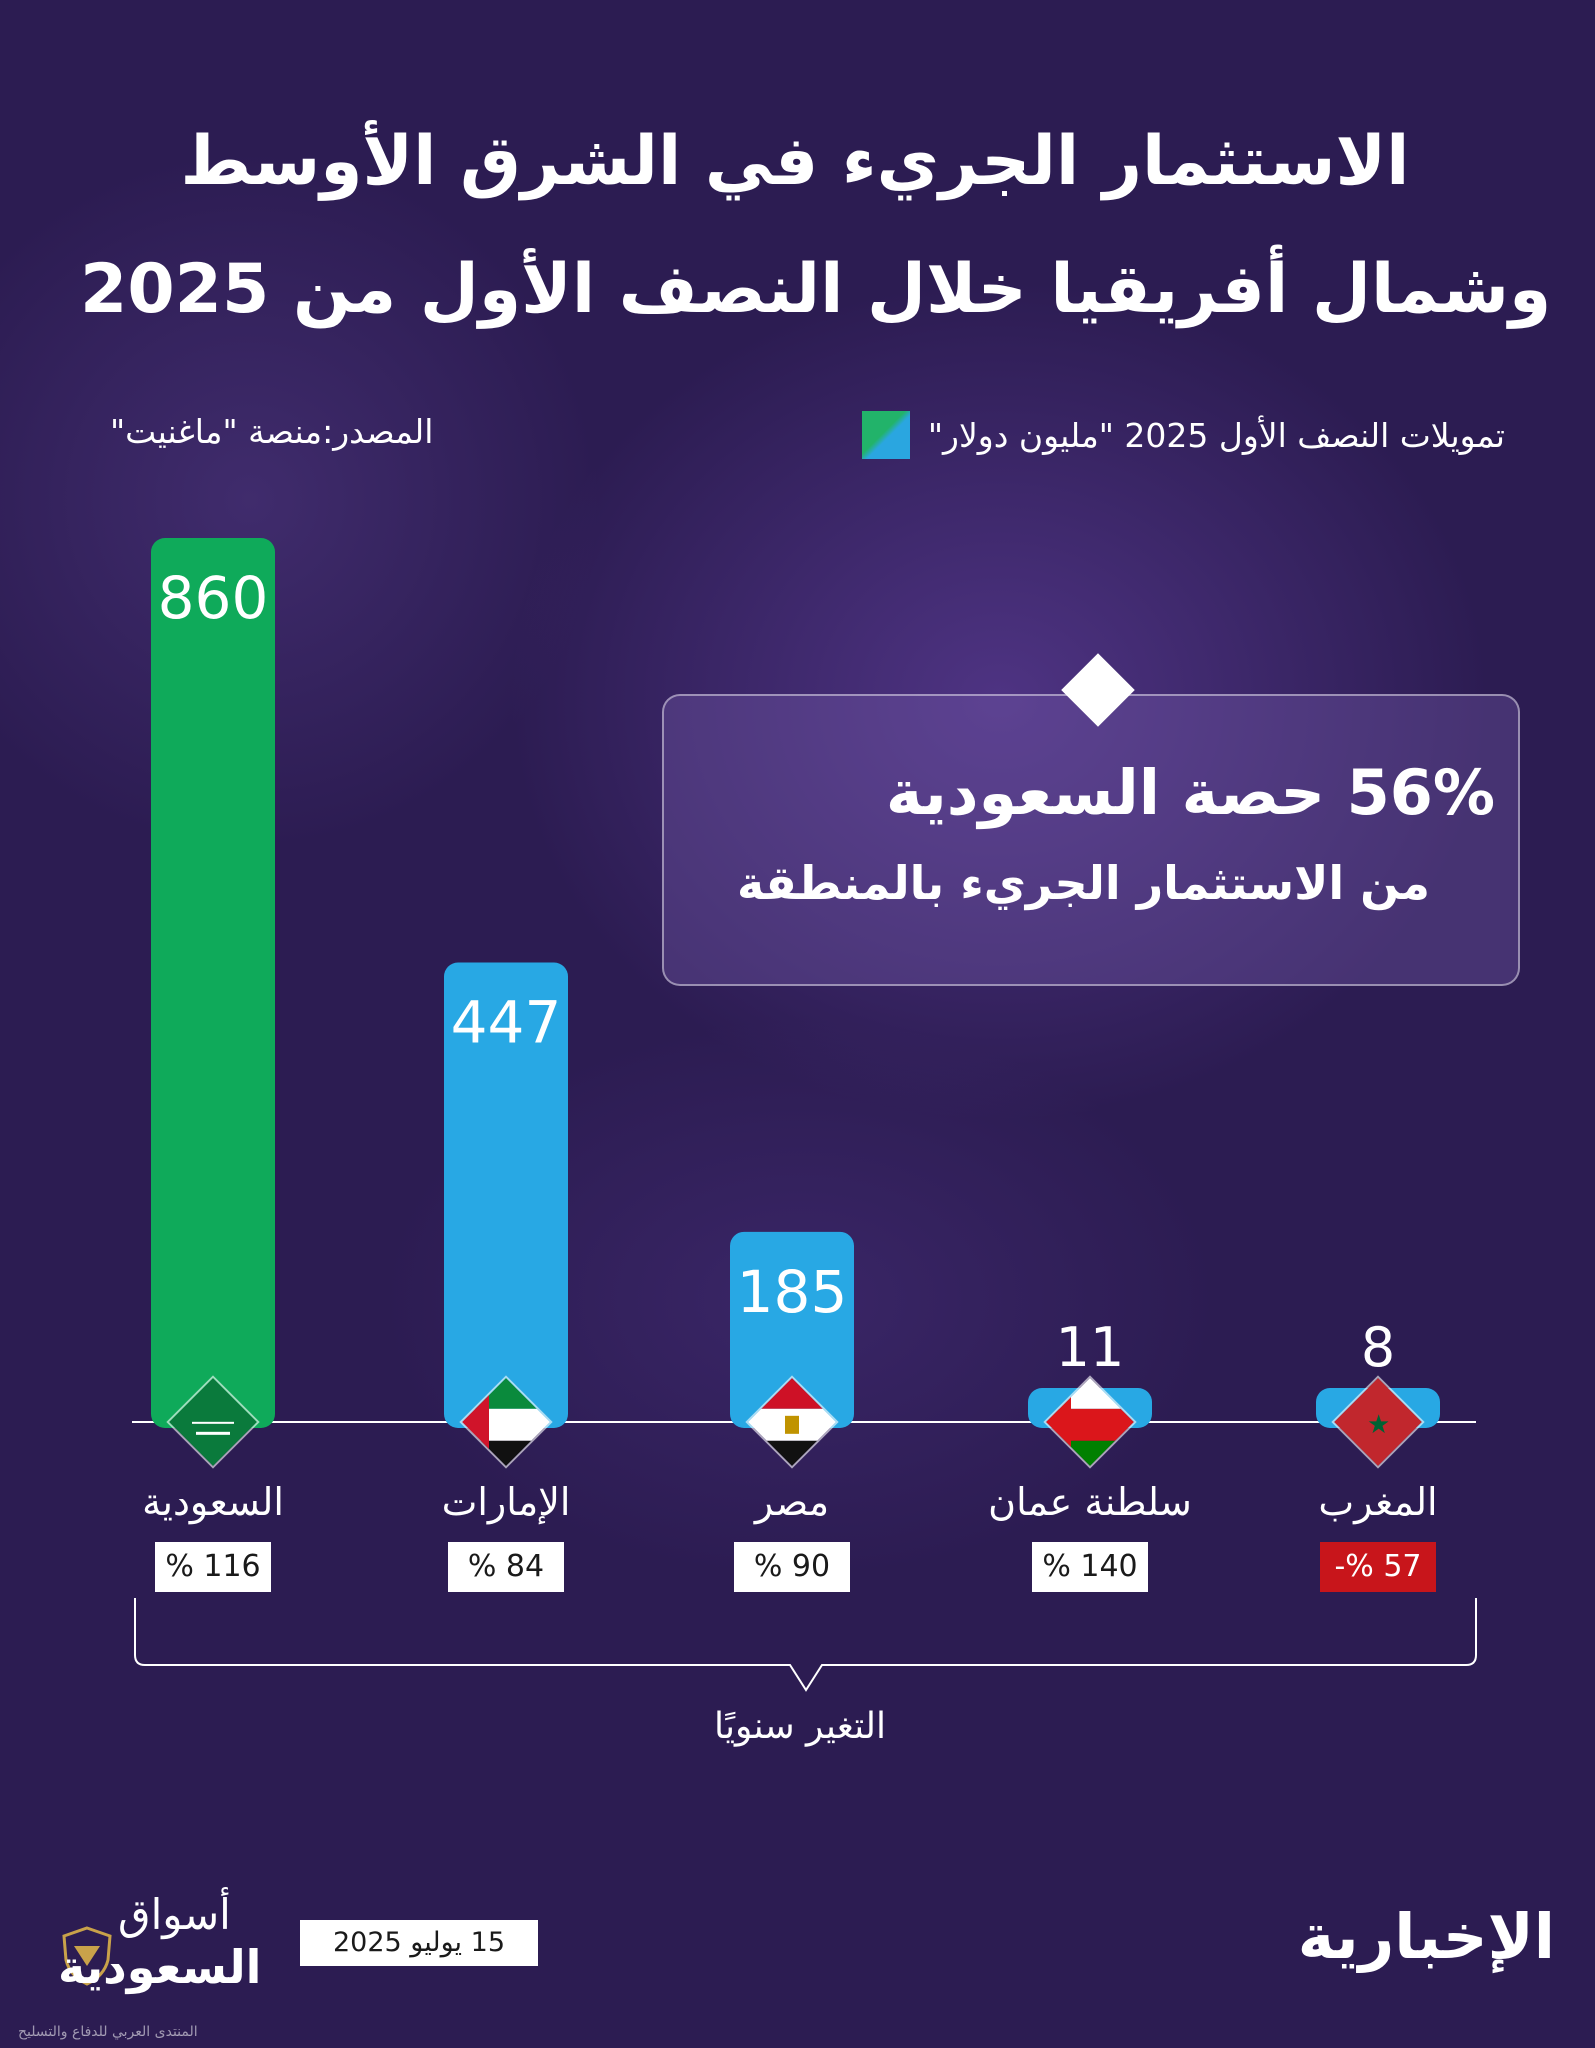 This screenshot has height=2048, width=1595. I want to click on legend: تمويلات النصف الأول 2025 "مليون دولار", so click(1183, 435).